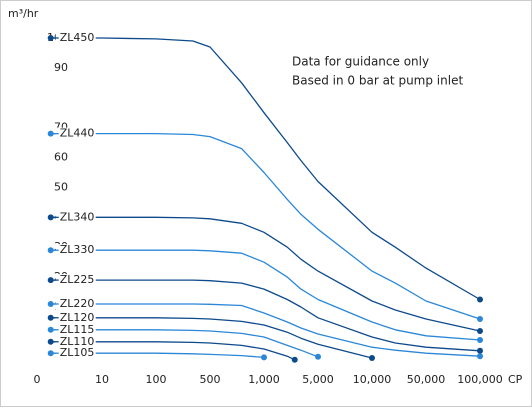  I want to click on legend-label: ZL225, so click(77, 279).